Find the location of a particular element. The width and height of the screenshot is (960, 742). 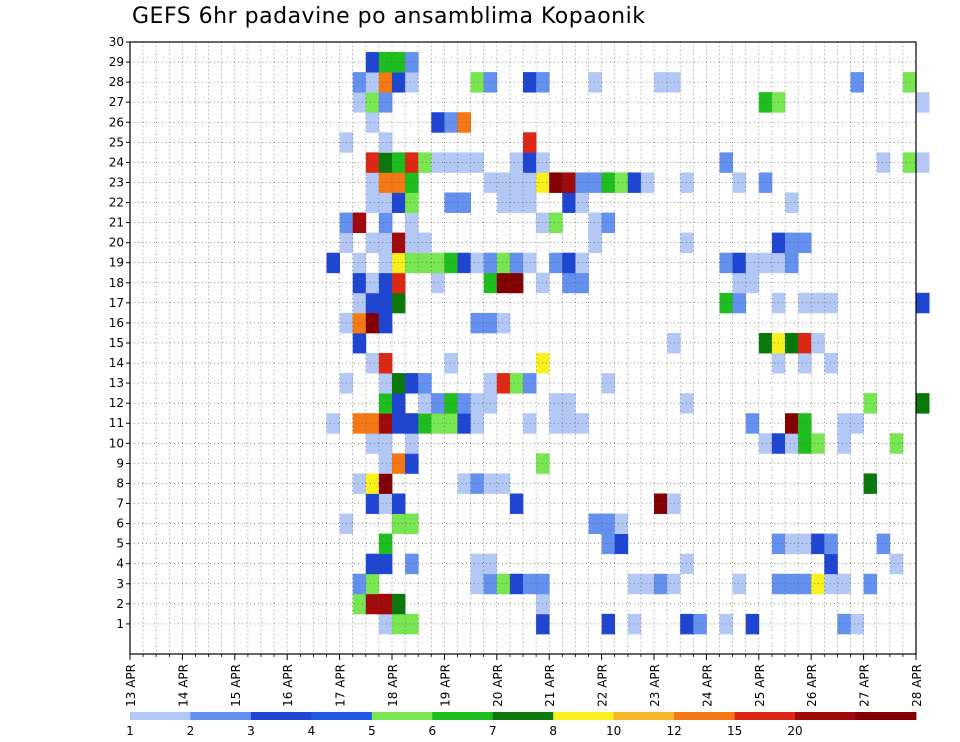

x-tick-label: 21 APR is located at coordinates (550, 685).